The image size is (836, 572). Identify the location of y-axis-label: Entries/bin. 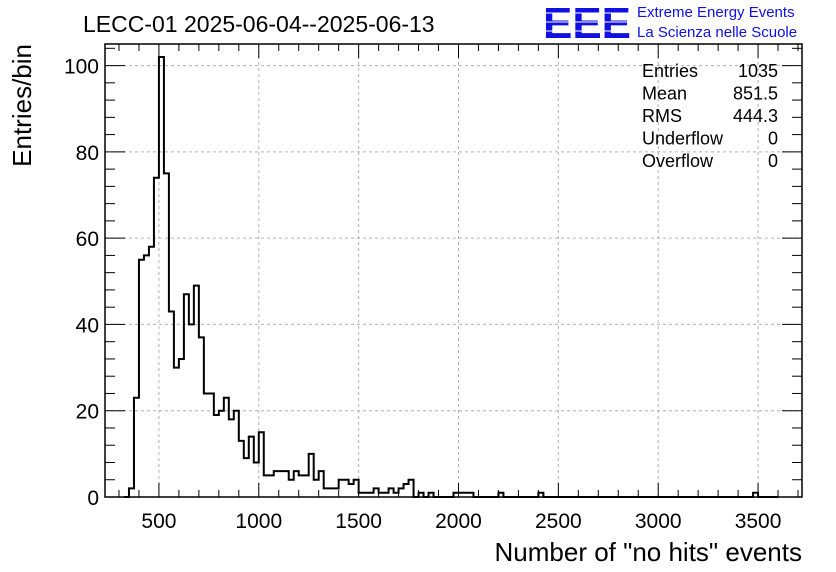
(22, 105).